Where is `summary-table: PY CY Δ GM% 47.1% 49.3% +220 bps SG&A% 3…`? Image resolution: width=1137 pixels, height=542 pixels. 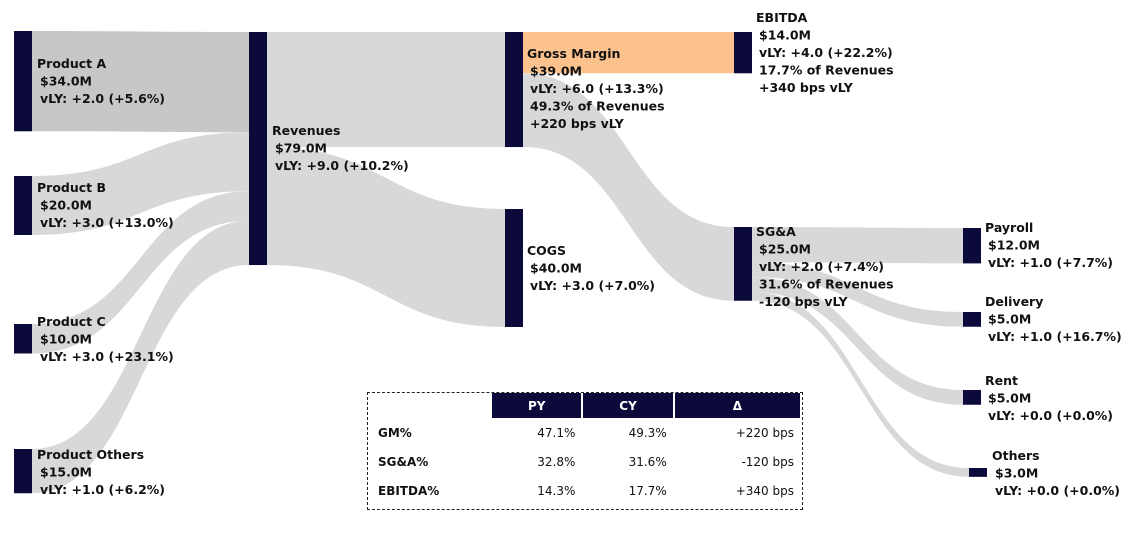
summary-table: PY CY Δ GM% 47.1% 49.3% +220 bps SG&A% 3… is located at coordinates (585, 451).